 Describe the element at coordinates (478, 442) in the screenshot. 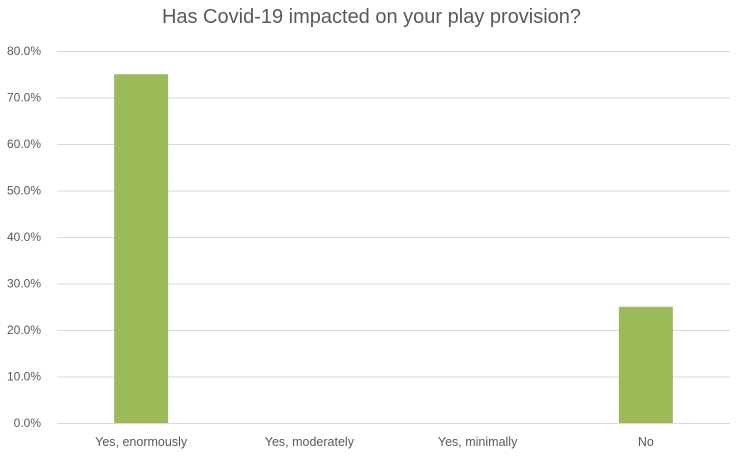

I see `x-category-label: Yes, minimally` at that location.